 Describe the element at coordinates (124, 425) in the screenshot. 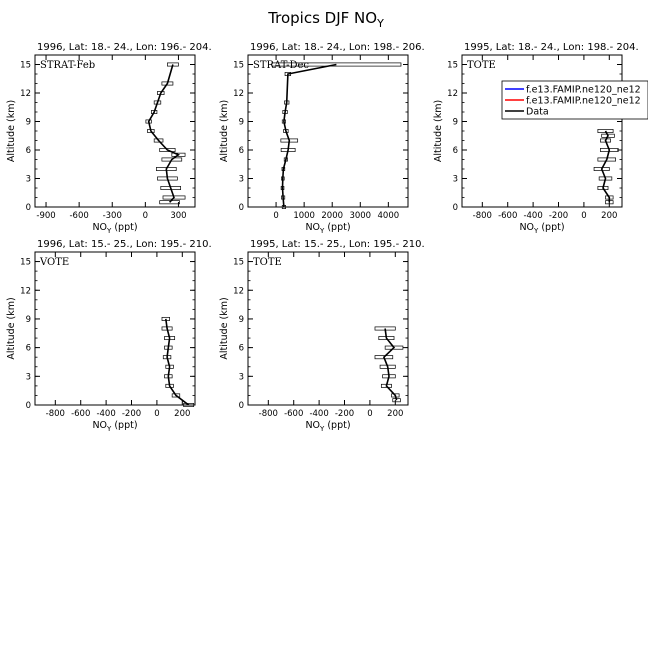

I see `x-axis-label-unit: (ppt)` at that location.